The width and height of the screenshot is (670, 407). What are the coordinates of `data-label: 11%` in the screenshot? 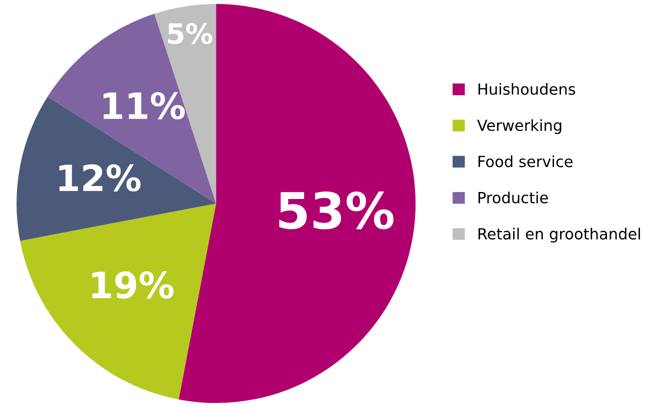 It's located at (144, 106).